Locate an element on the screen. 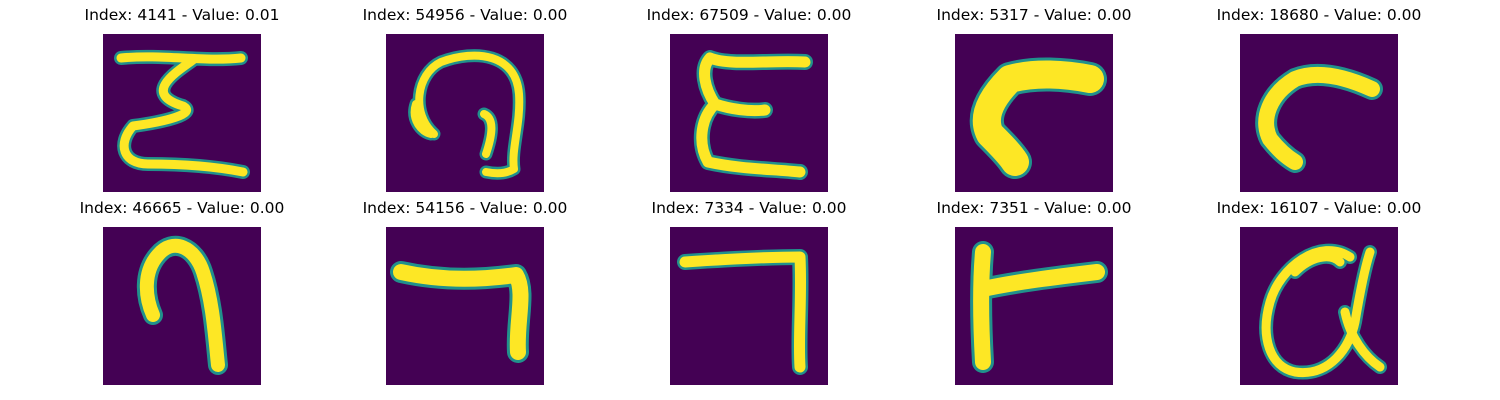  panel-title: Index: 7334 - Value: 0.00 is located at coordinates (749, 208).